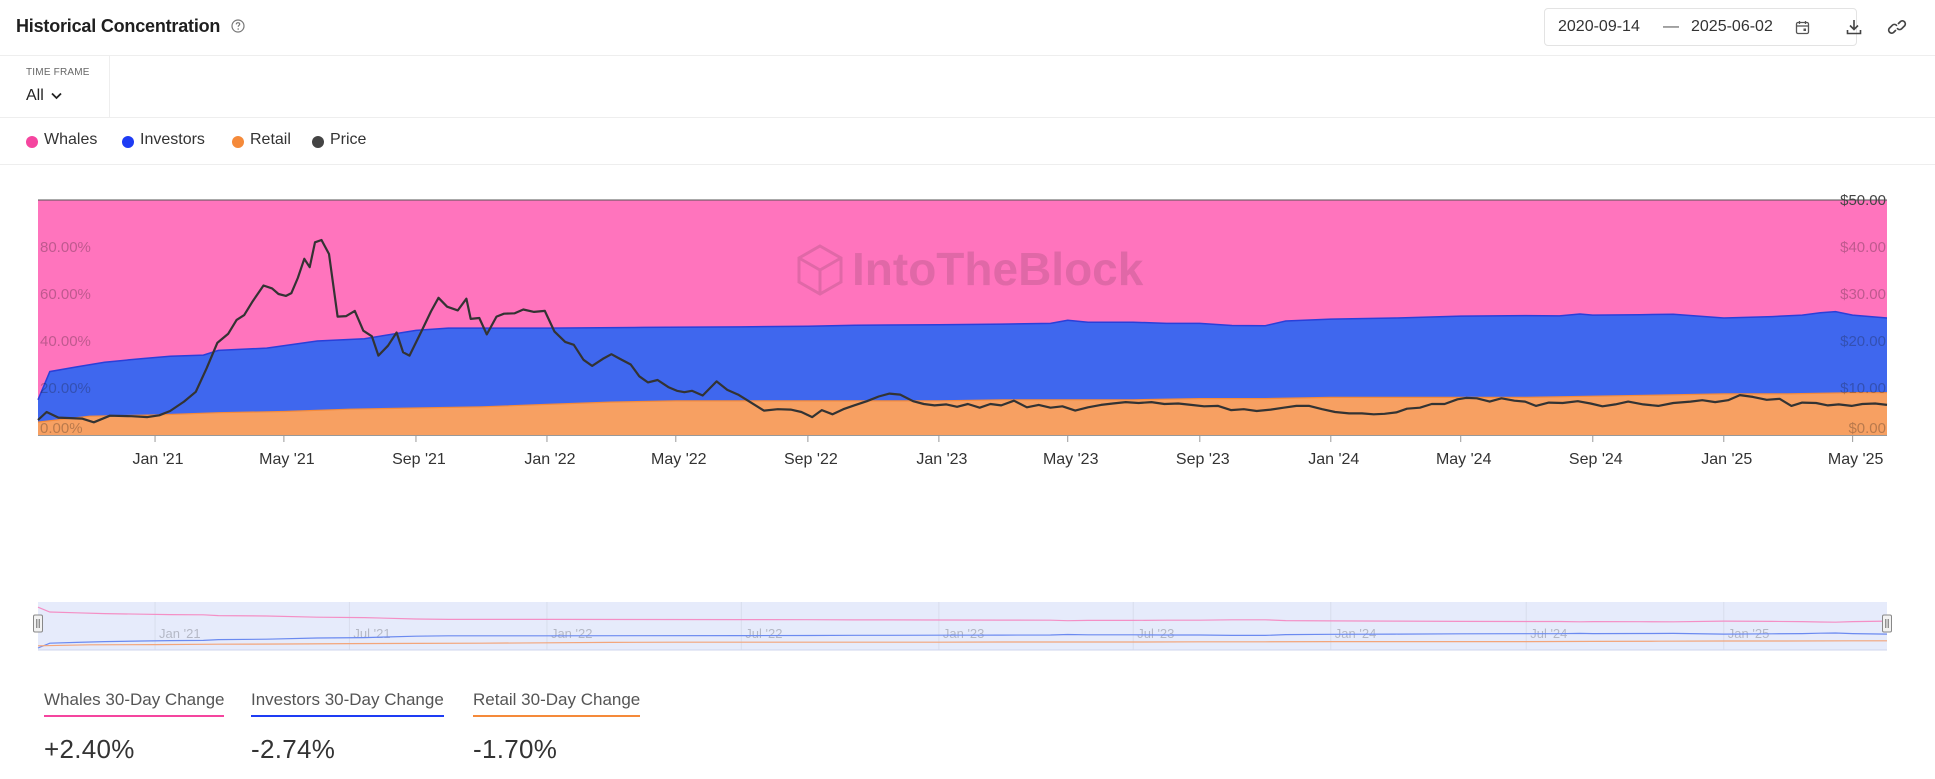  What do you see at coordinates (1732, 26) in the screenshot?
I see `date-end: 2025-06-02` at bounding box center [1732, 26].